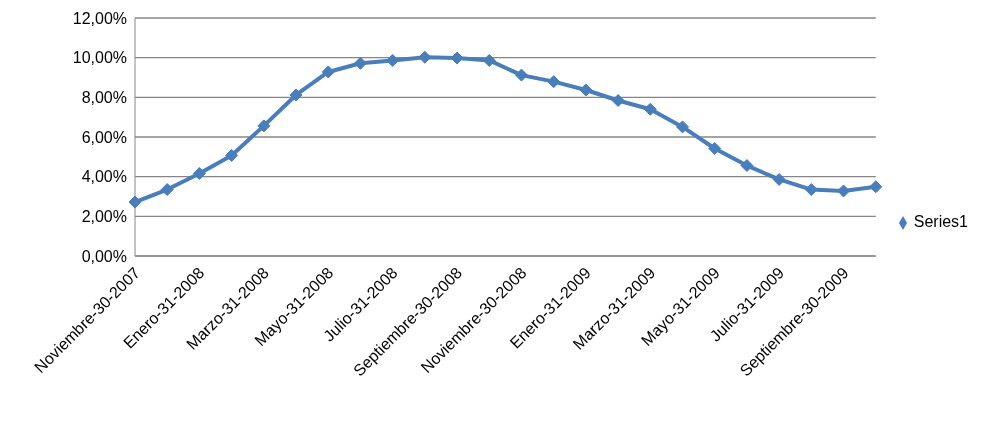 This screenshot has height=444, width=1006. I want to click on y-tick-label: 2,00%, so click(104, 217).